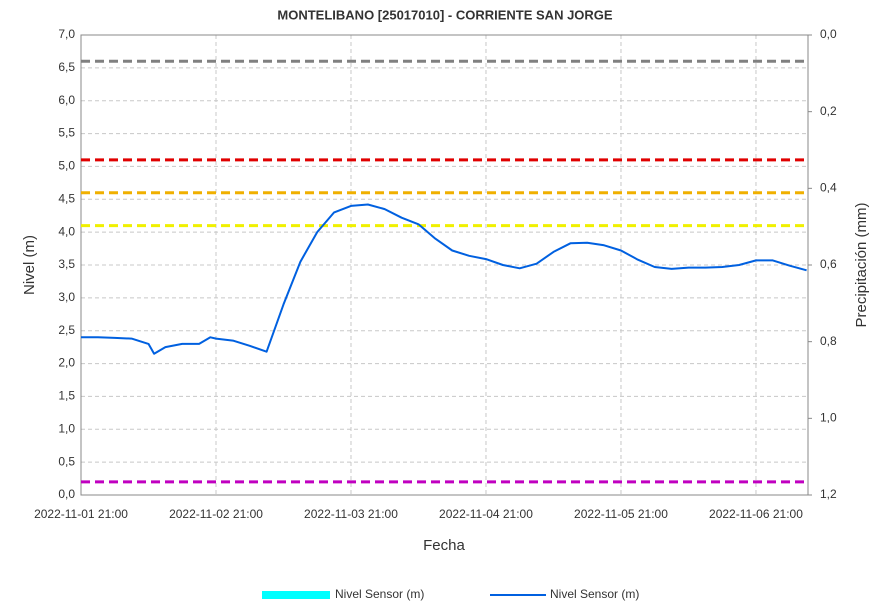 Image resolution: width=879 pixels, height=607 pixels. Describe the element at coordinates (828, 418) in the screenshot. I see `y2-tick-label: 1,0` at that location.